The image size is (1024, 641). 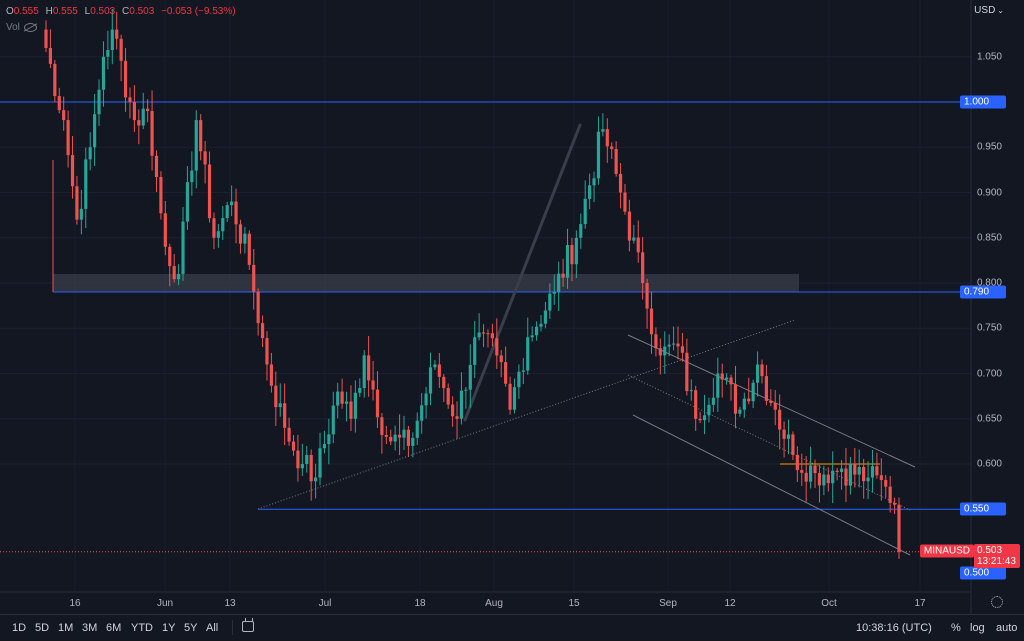 What do you see at coordinates (30, 27) in the screenshot?
I see `eye-hidden-icon` at bounding box center [30, 27].